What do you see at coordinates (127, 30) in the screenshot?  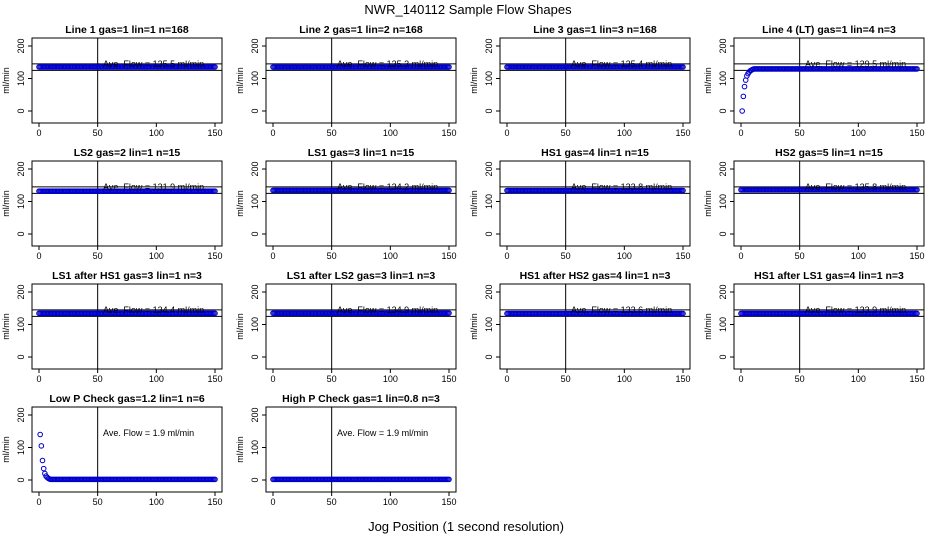 I see `panel-title: Line 1 gas=1 lin=1 n=168` at bounding box center [127, 30].